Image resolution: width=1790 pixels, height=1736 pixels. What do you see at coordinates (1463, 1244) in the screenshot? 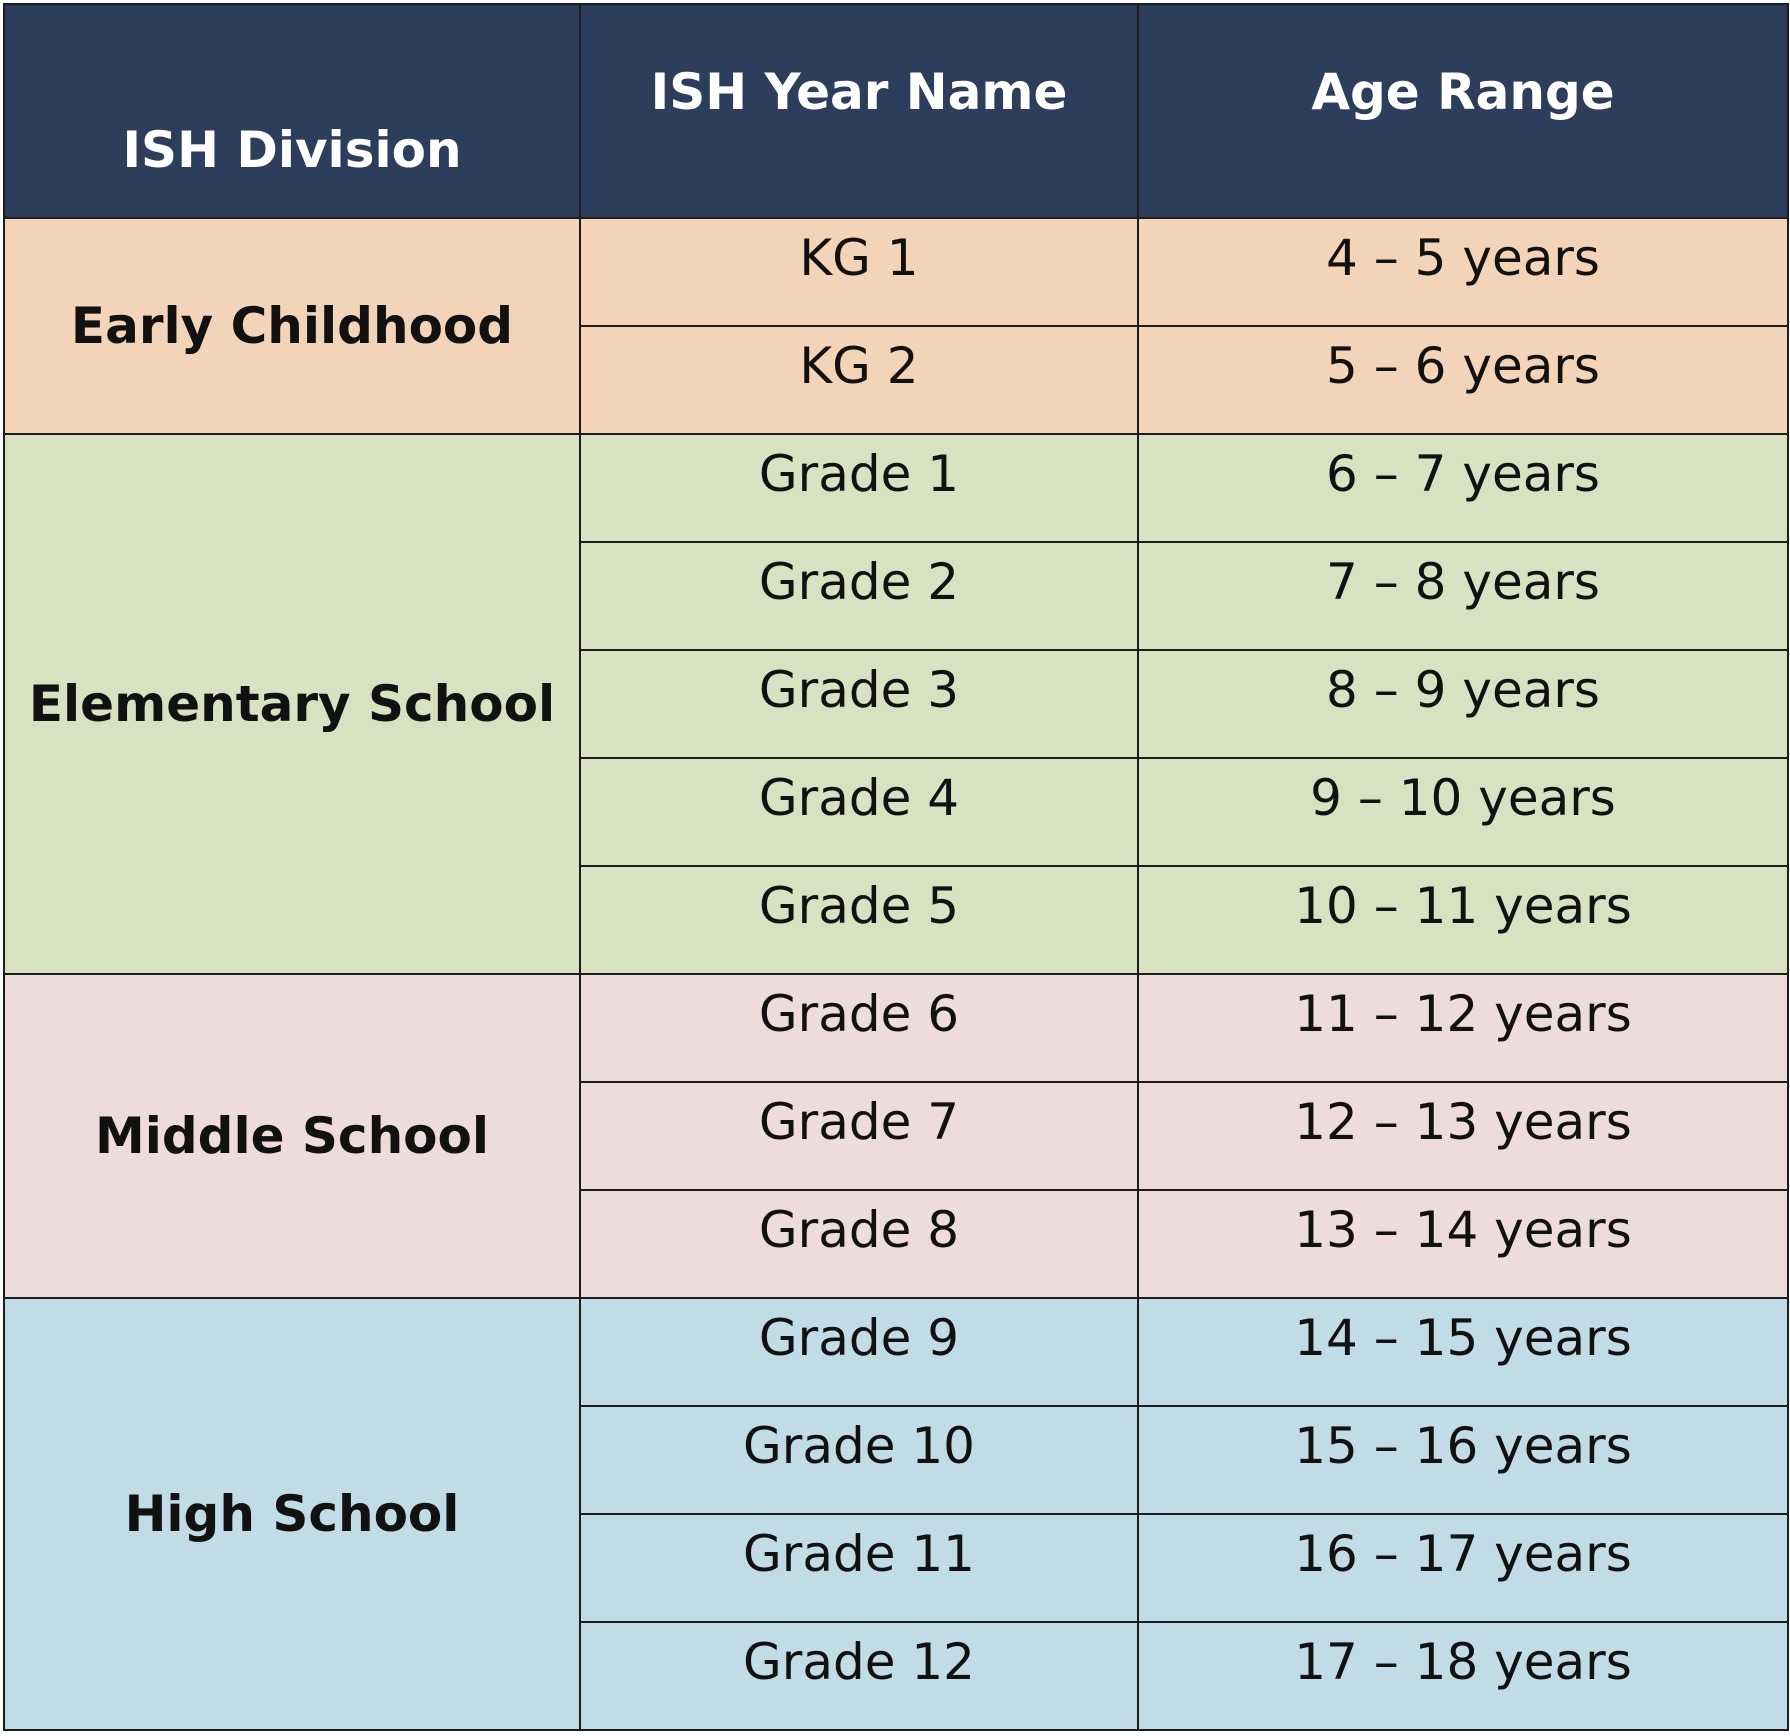
I see `age-range-cell: 13 – 14 years` at bounding box center [1463, 1244].